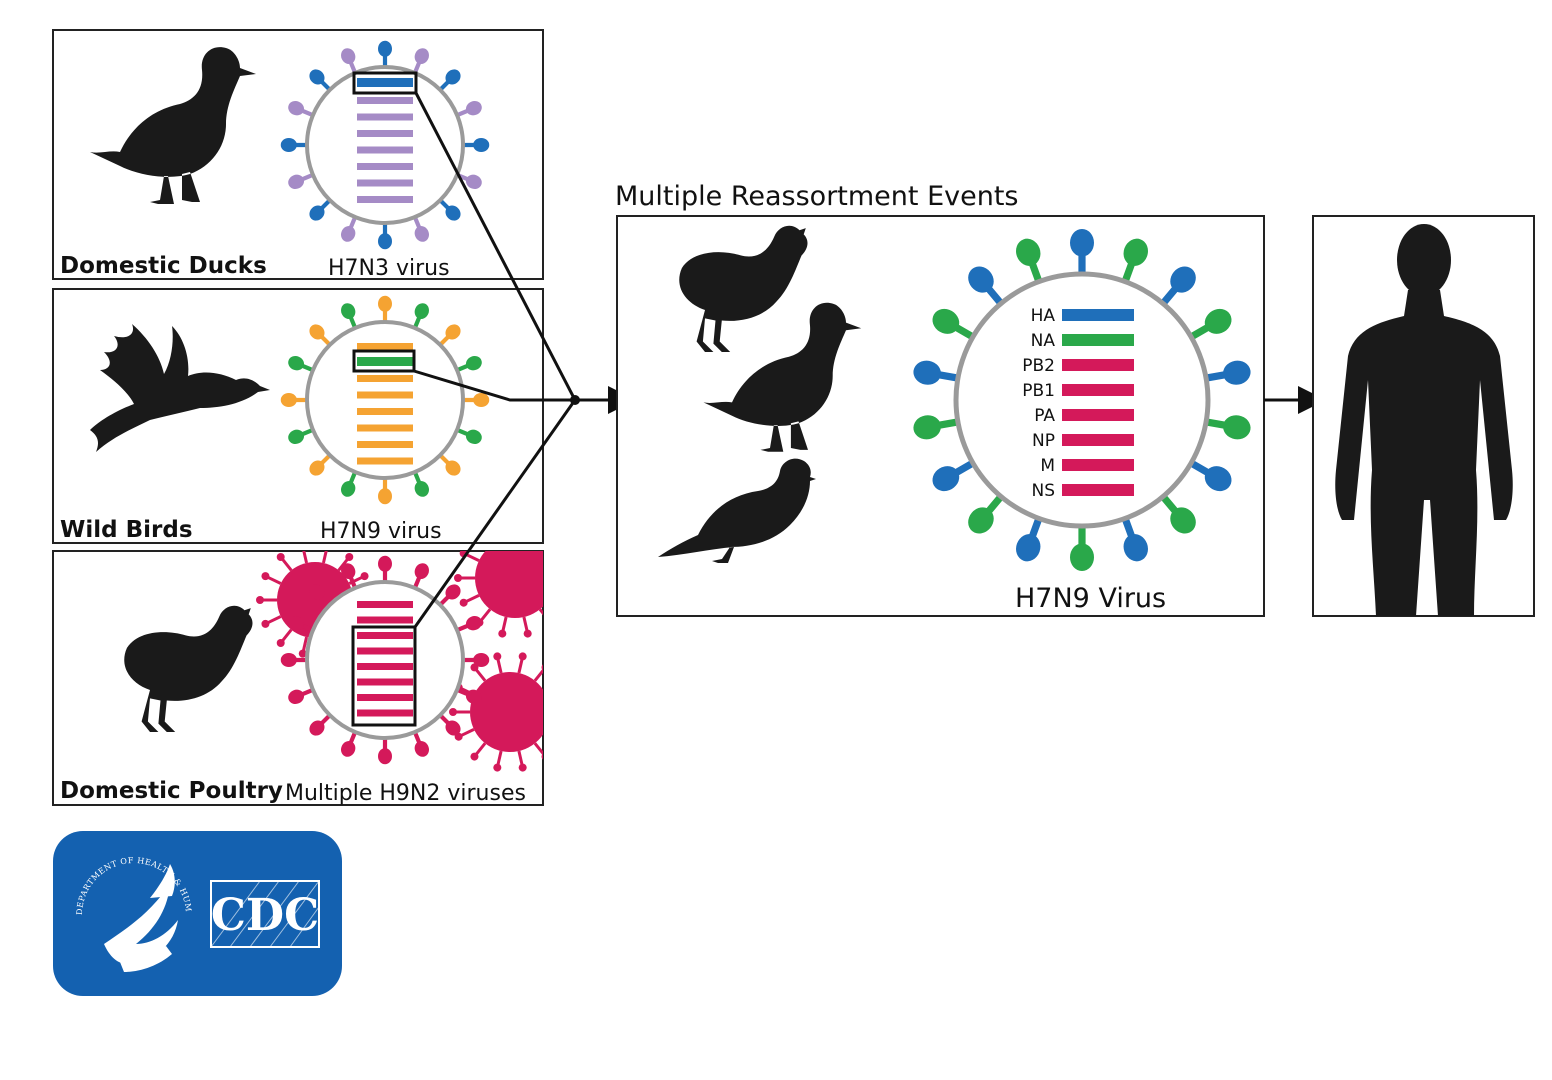  Describe the element at coordinates (494, 385) in the screenshot. I see `connector-wild` at that location.